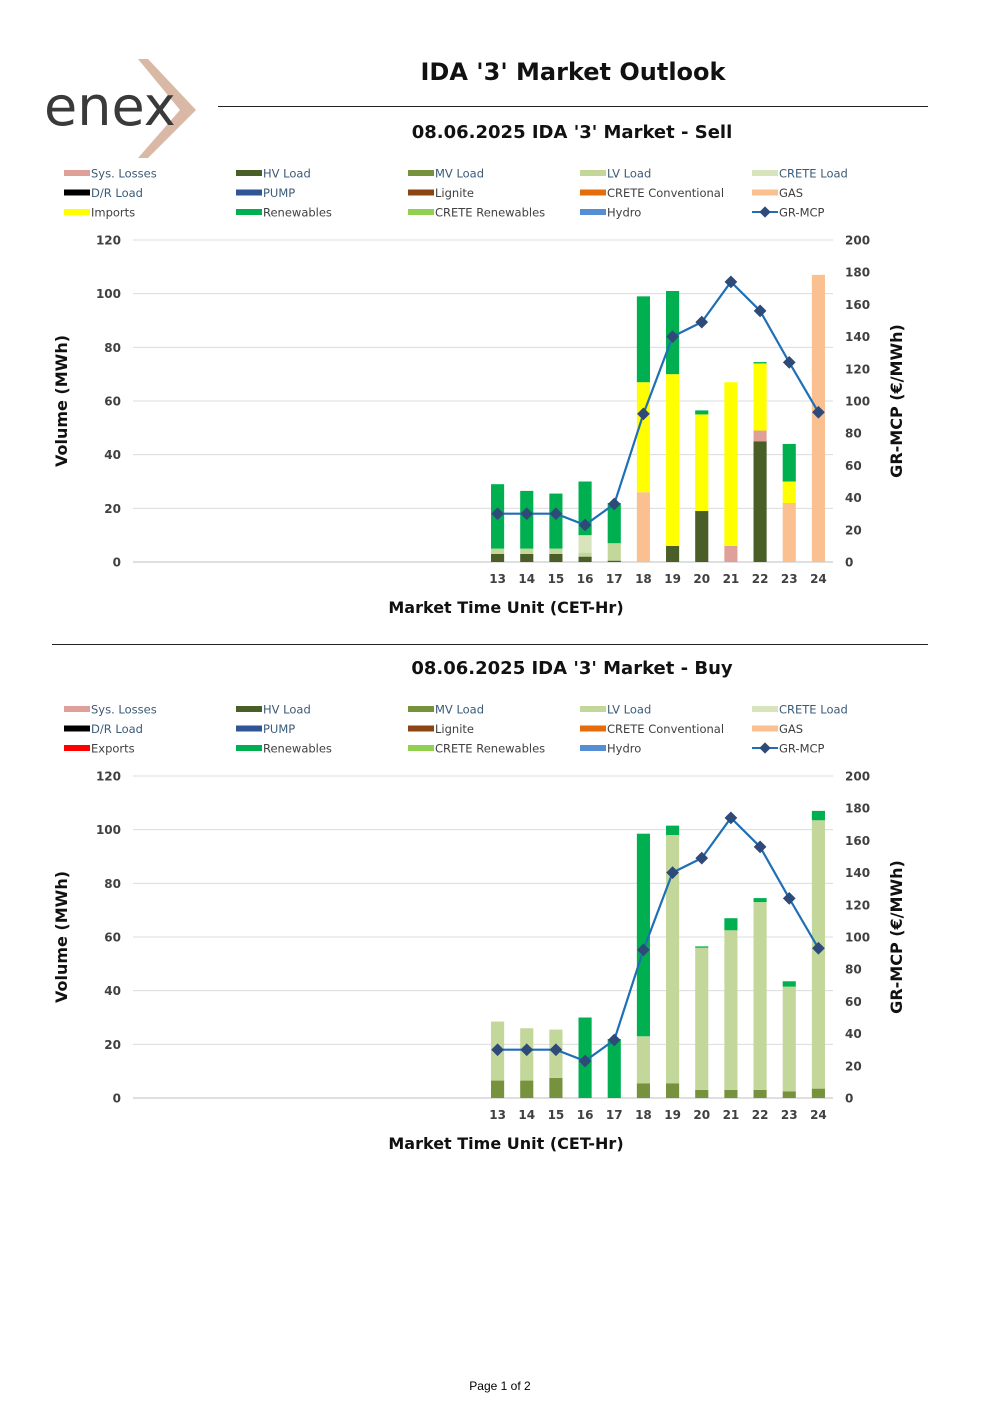  Describe the element at coordinates (813, 710) in the screenshot. I see `legend-label-crete-load: CRETE Load` at that location.